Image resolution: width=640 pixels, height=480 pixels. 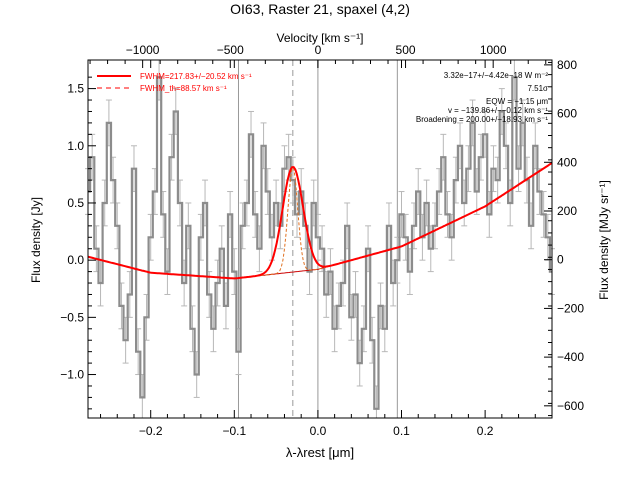 I want to click on y-tick-label: 1.0, so click(x=75, y=146).